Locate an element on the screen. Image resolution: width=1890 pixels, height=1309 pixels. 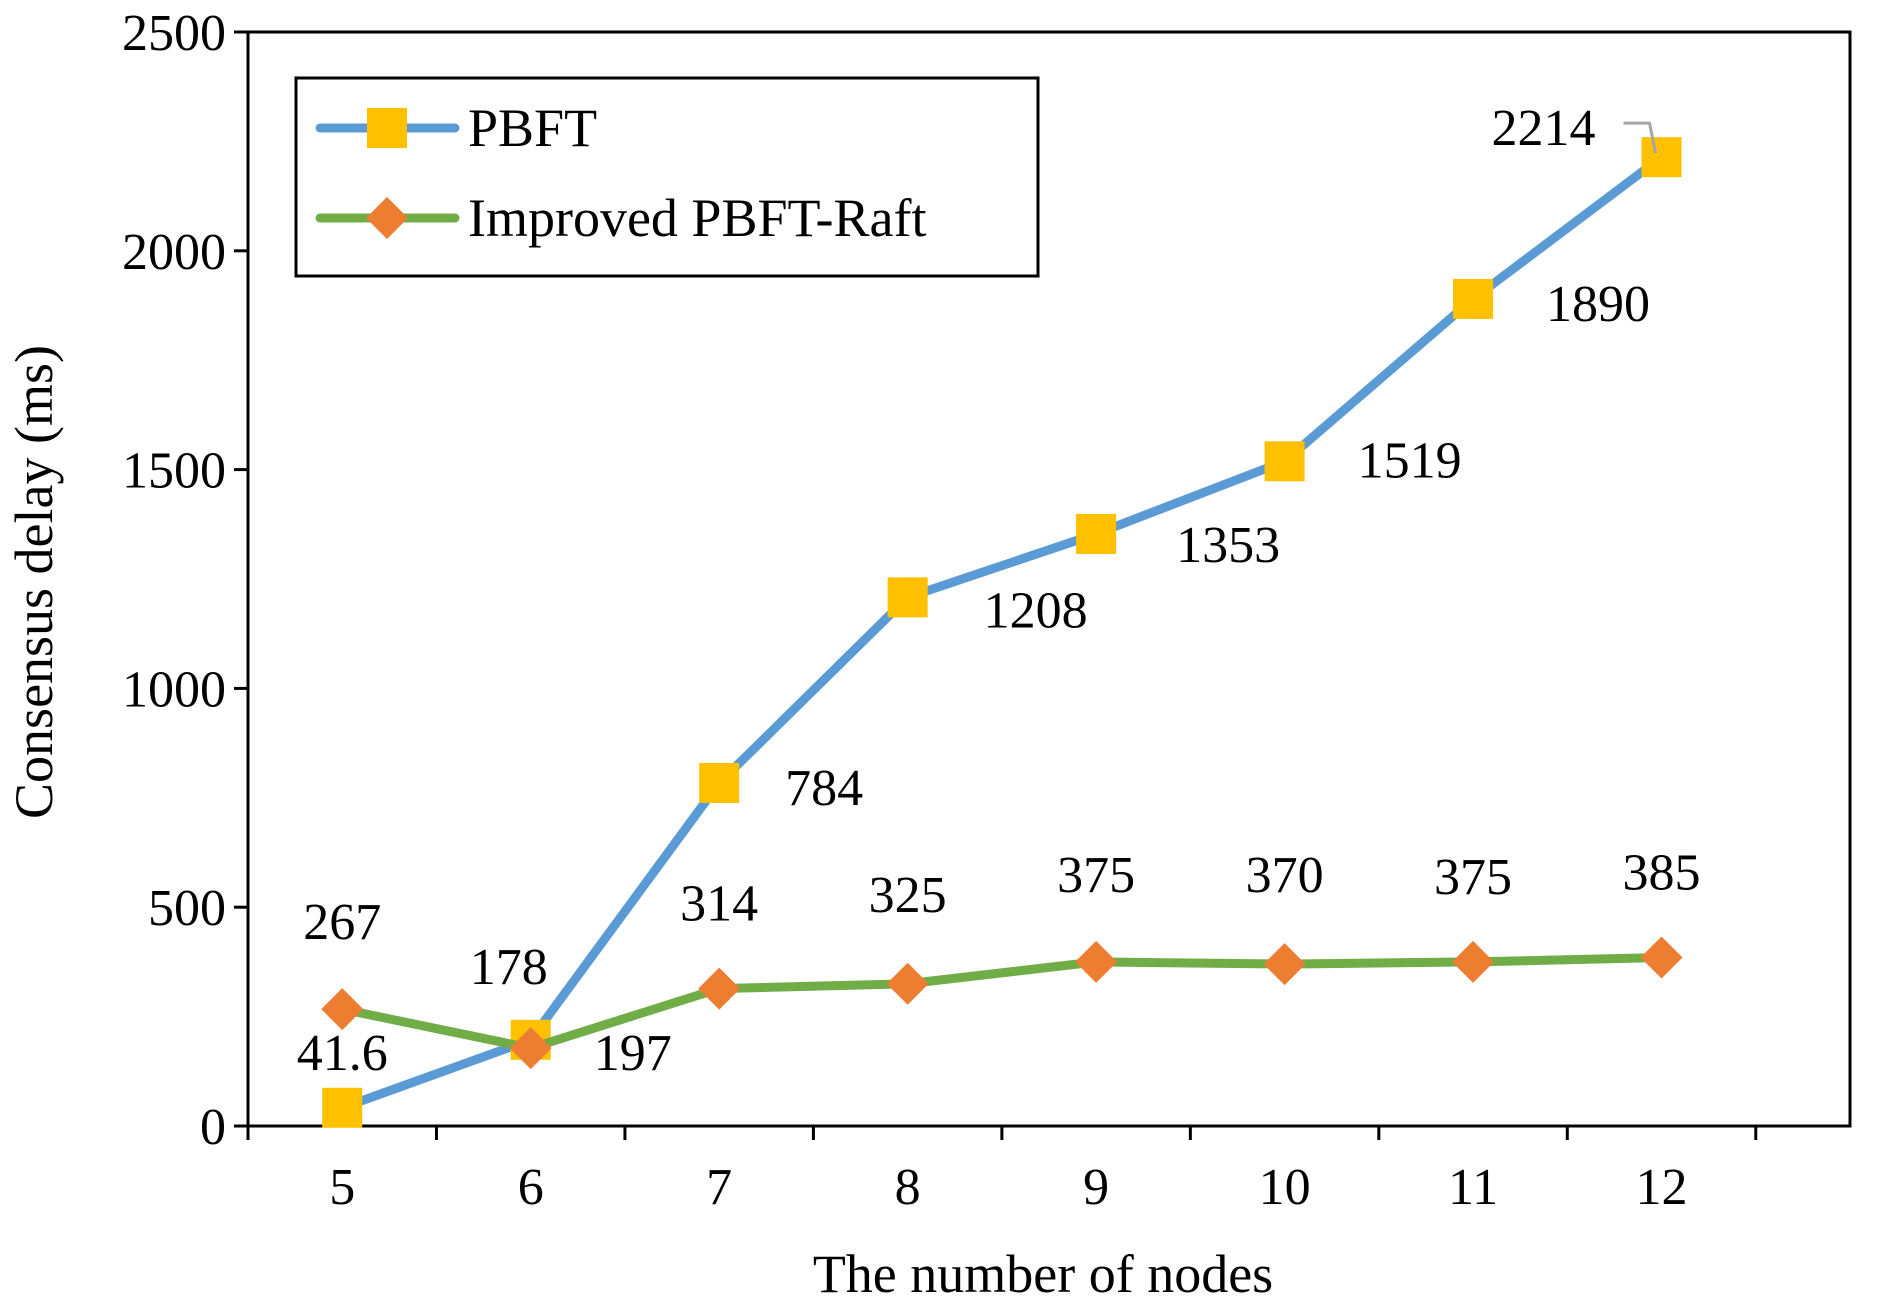
data-label: 784 is located at coordinates (824, 788).